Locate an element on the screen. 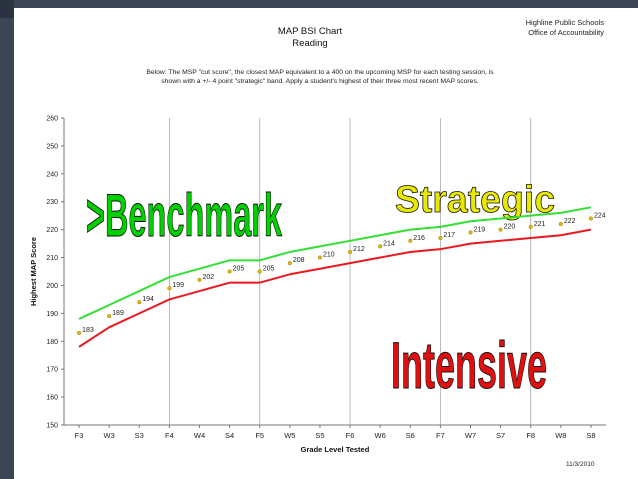 The width and height of the screenshot is (638, 479). data-label: 220 is located at coordinates (510, 227).